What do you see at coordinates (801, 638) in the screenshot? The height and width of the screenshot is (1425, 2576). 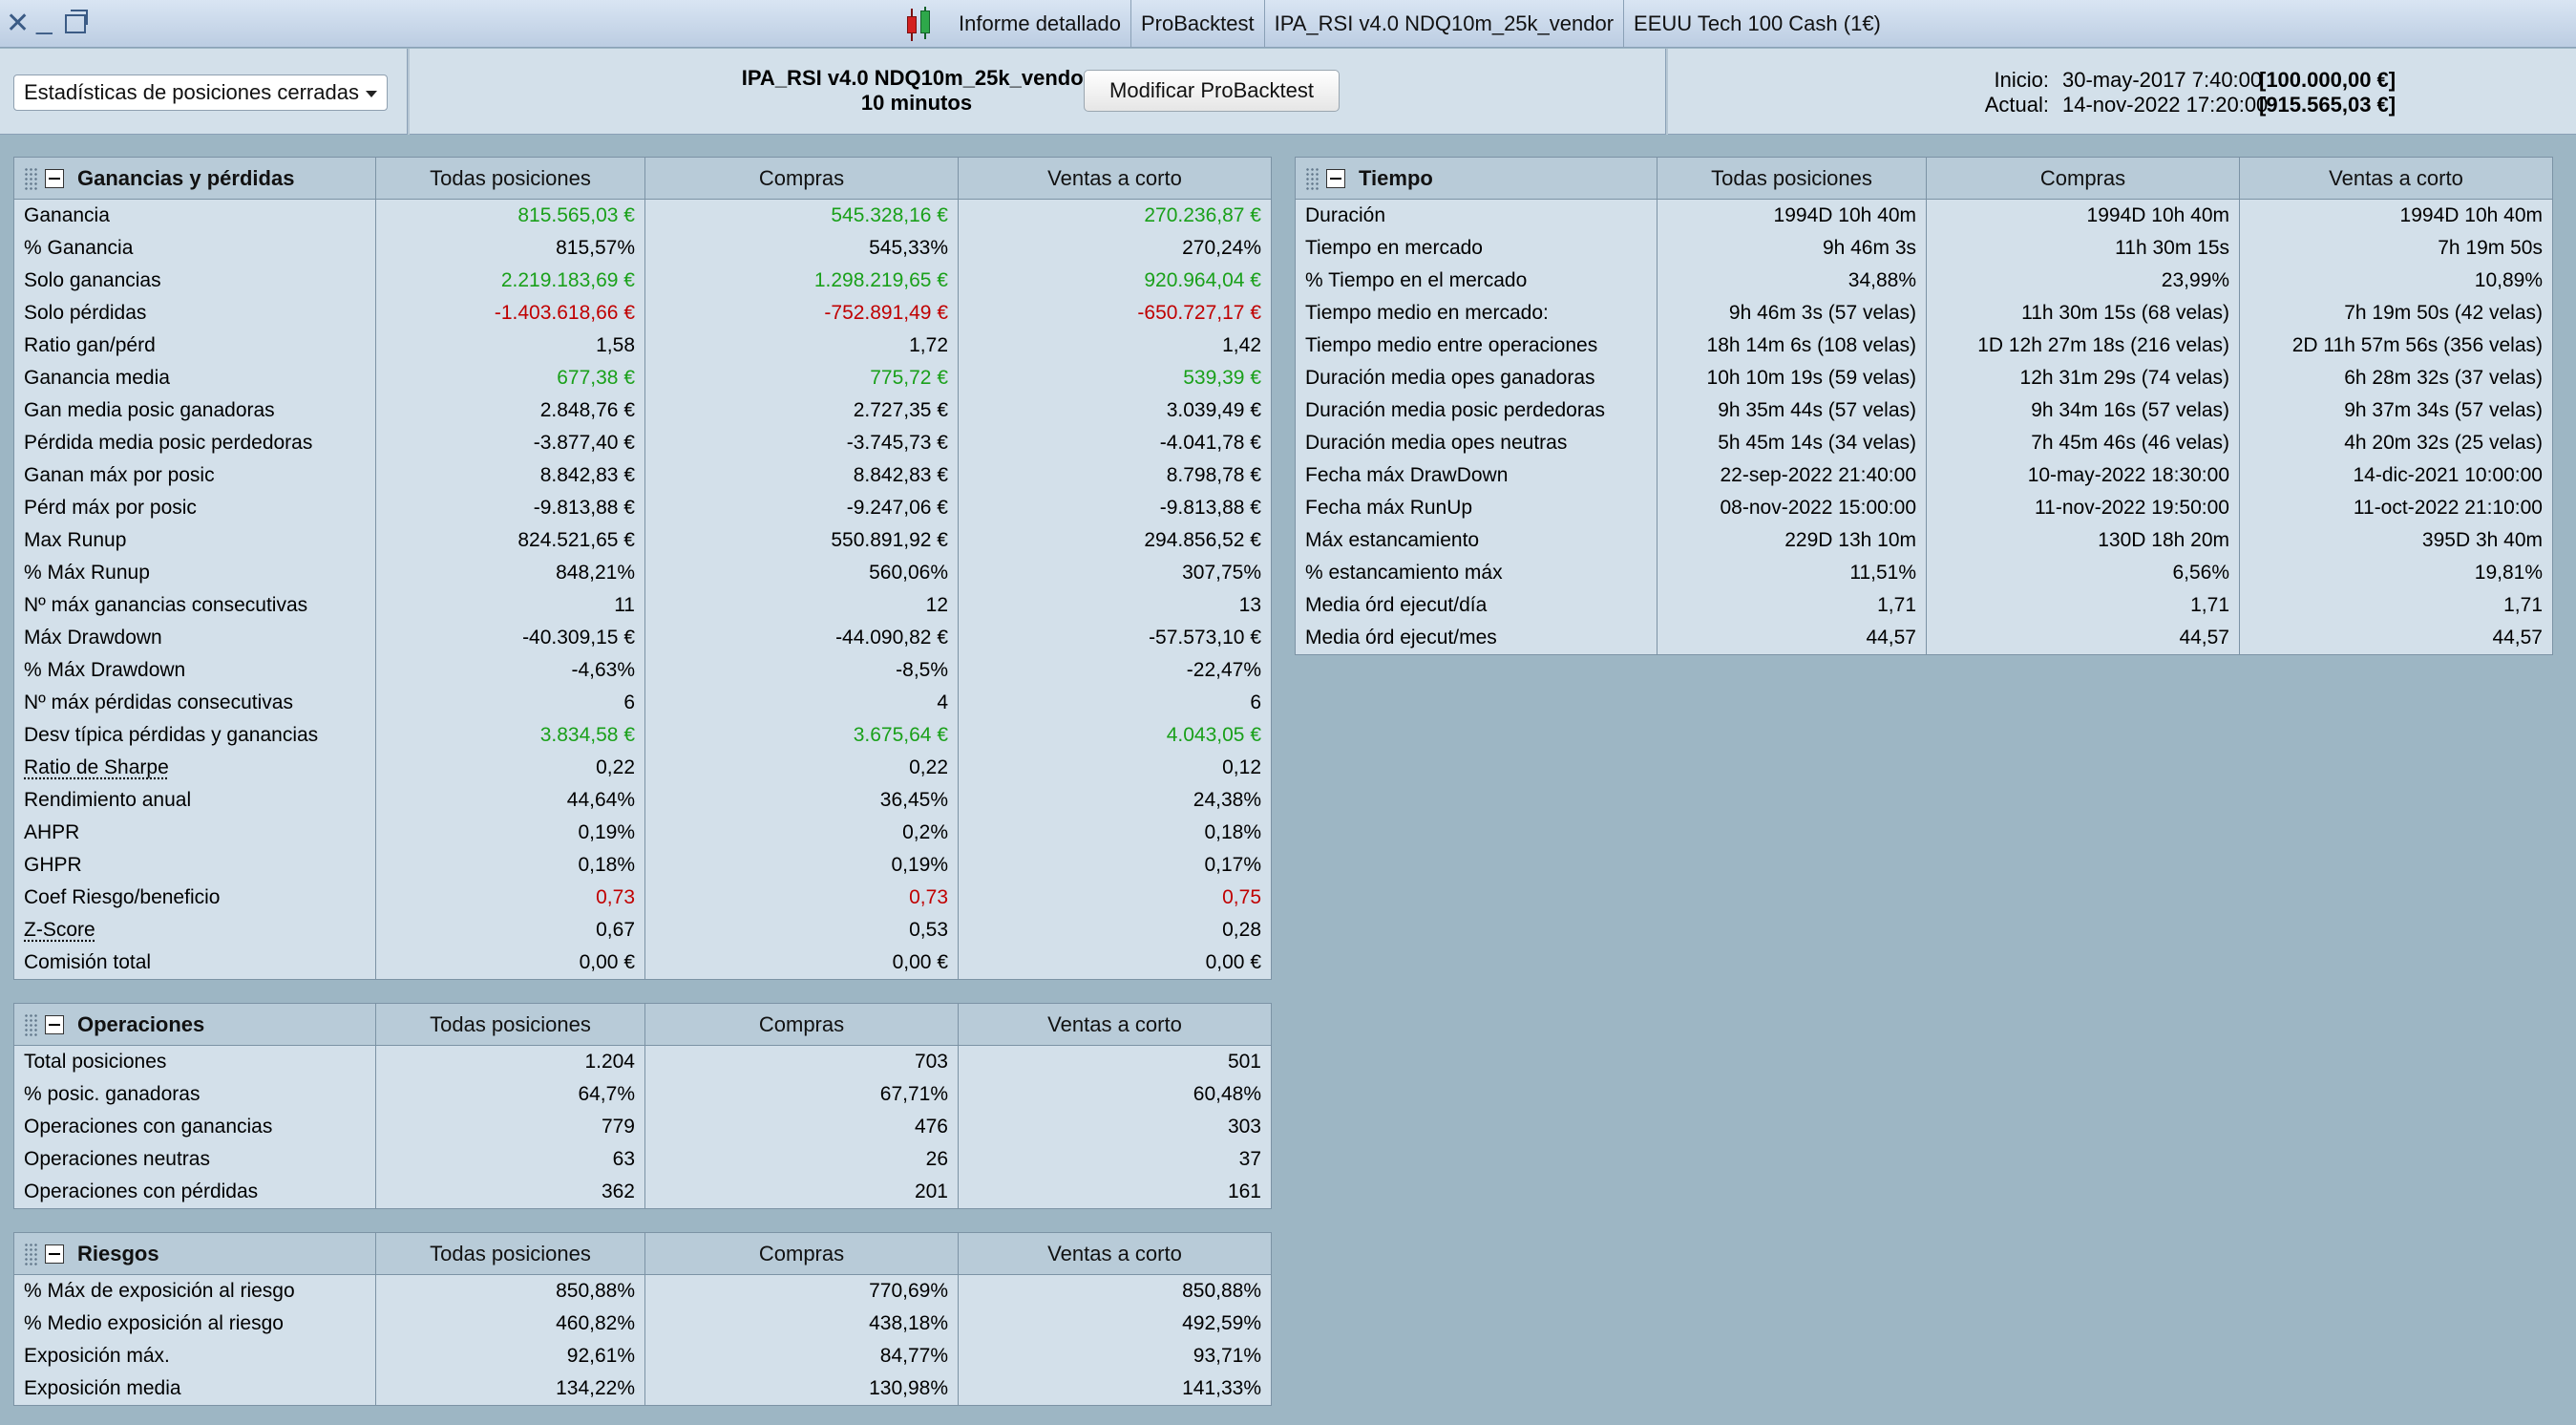 I see `value-cell: -44.090,82 €` at bounding box center [801, 638].